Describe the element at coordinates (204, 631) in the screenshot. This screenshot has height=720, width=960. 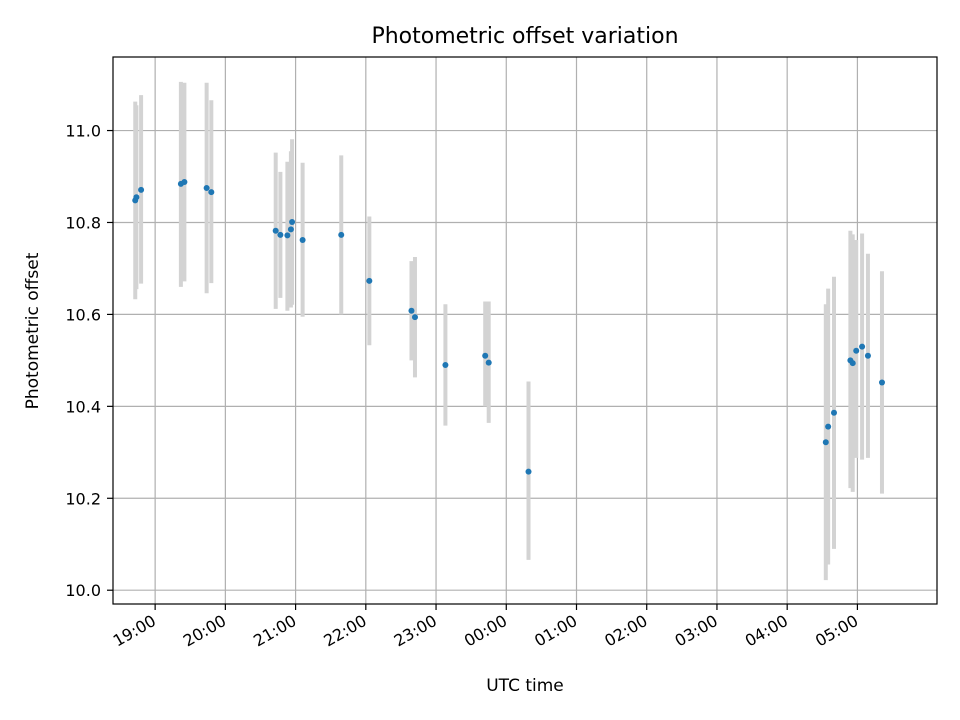
I see `x-tick-label: 20:00` at that location.